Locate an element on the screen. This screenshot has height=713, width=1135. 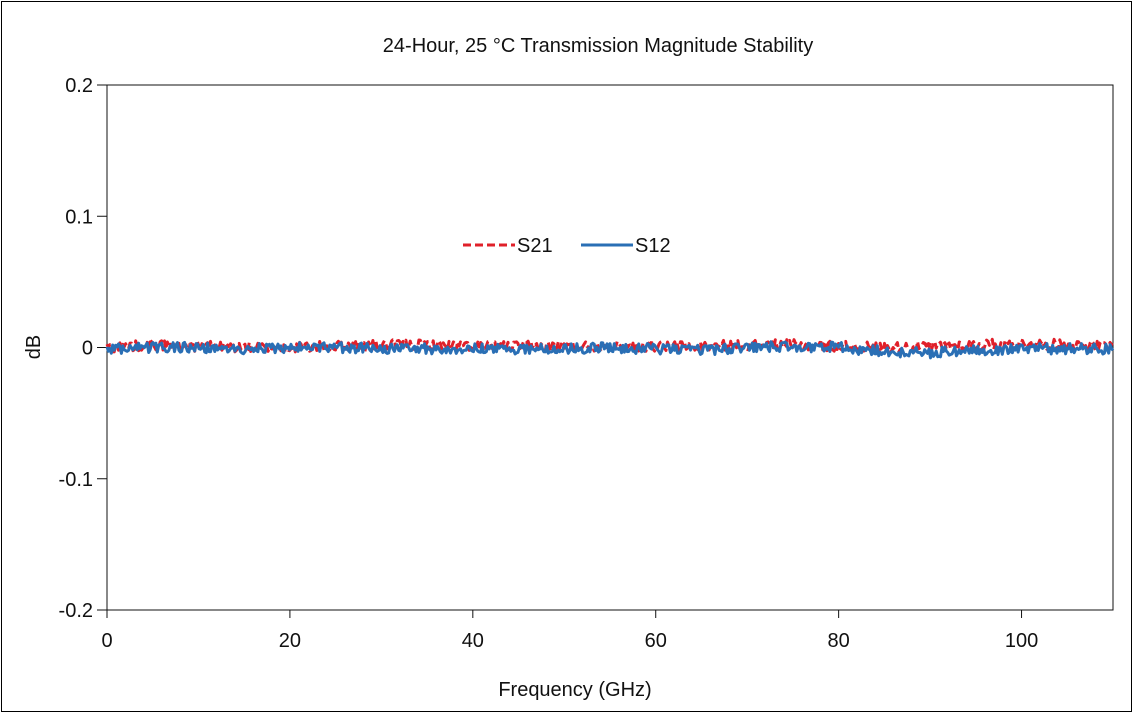
y-tick-label: -0.2 is located at coordinates (76, 611).